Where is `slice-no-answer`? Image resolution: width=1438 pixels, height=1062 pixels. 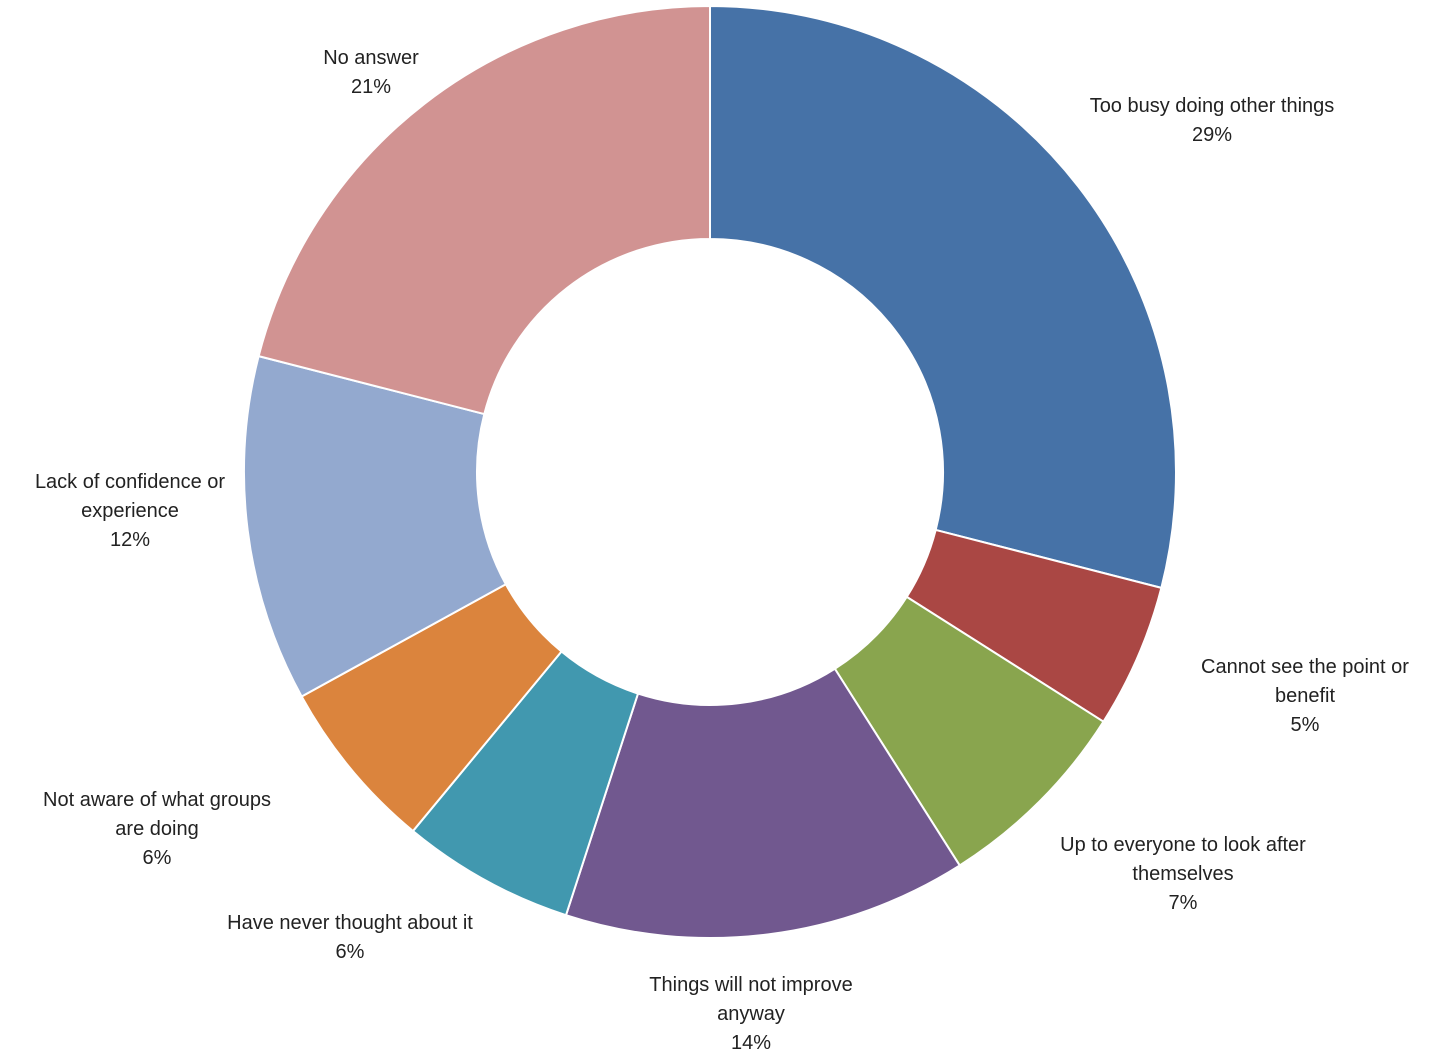
slice-no-answer is located at coordinates (484, 210).